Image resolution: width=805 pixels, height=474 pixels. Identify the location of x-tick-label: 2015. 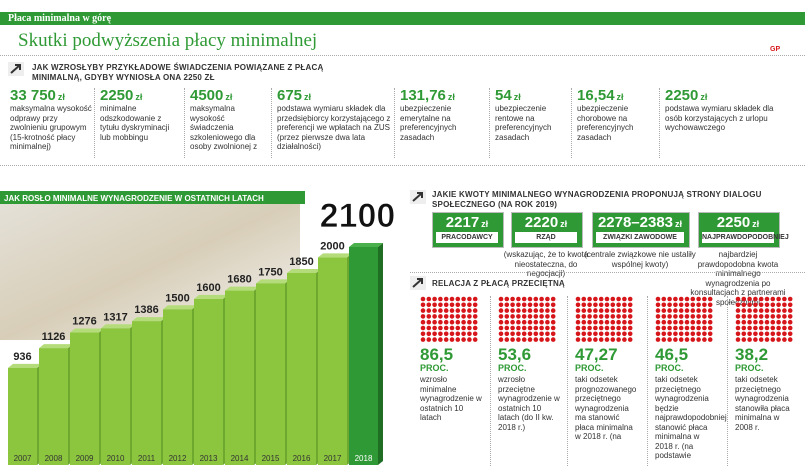
(271, 458).